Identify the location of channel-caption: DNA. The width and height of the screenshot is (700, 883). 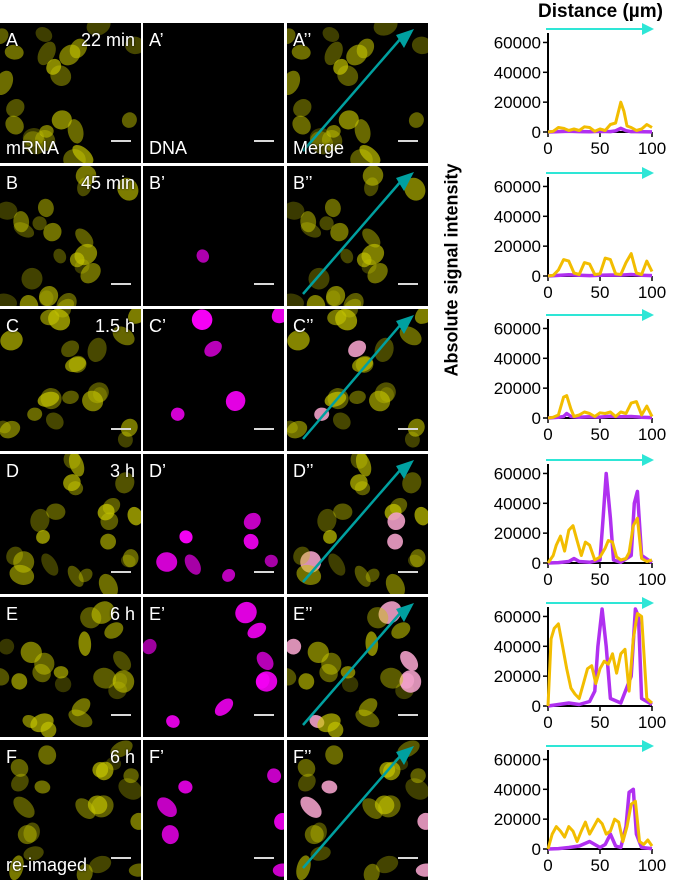
(168, 148).